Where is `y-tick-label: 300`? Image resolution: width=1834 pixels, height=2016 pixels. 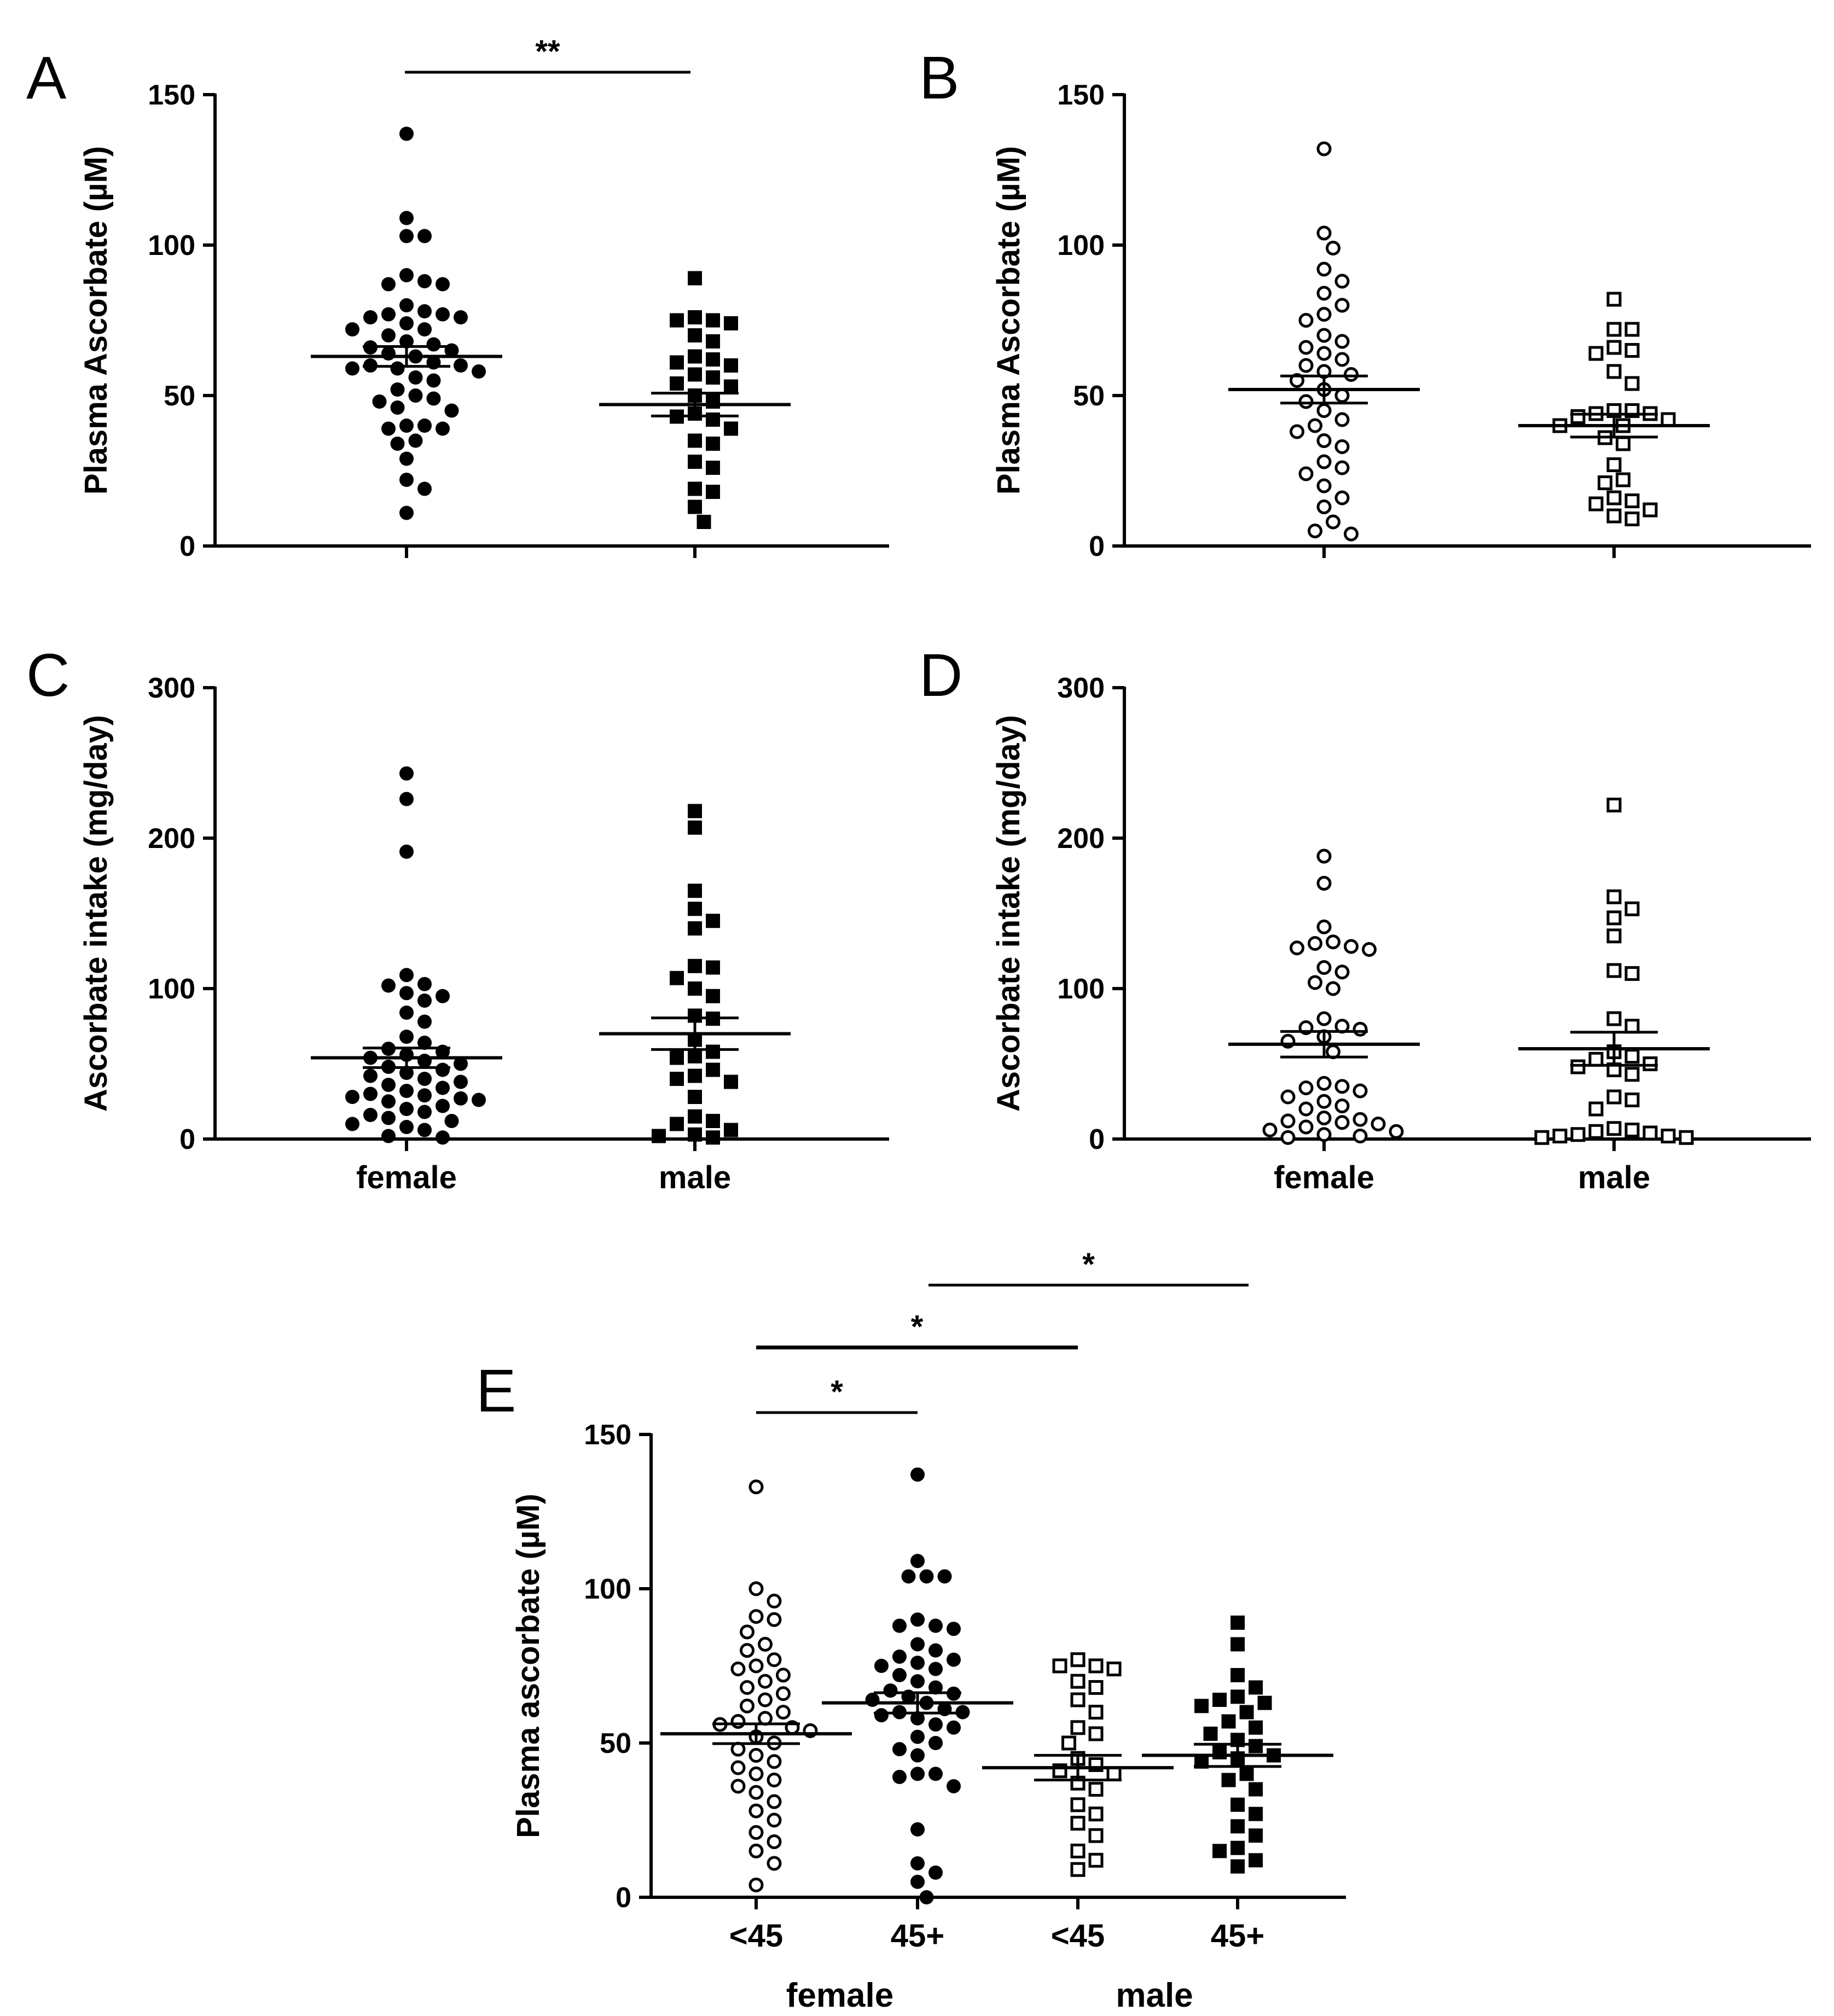
y-tick-label: 300 is located at coordinates (171, 688).